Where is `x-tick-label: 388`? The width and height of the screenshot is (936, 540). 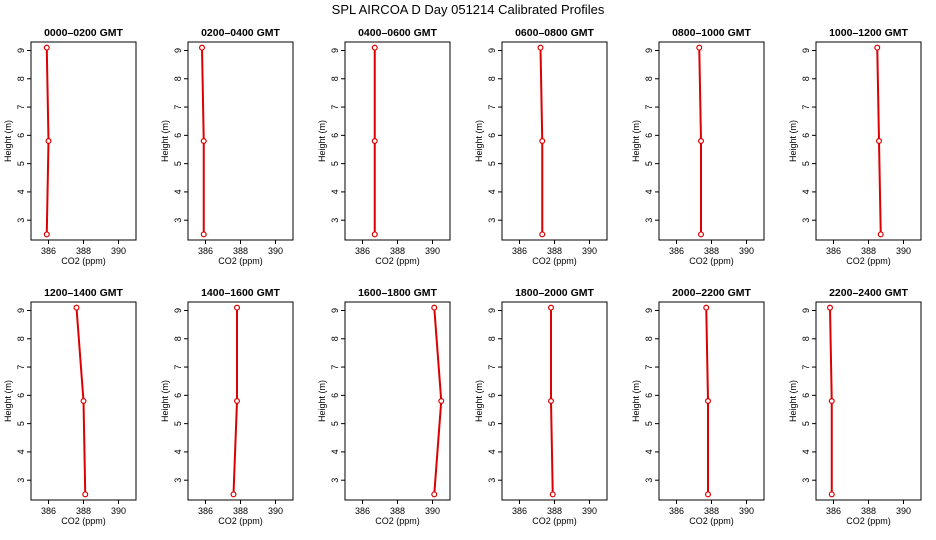 x-tick-label: 388 is located at coordinates (554, 251).